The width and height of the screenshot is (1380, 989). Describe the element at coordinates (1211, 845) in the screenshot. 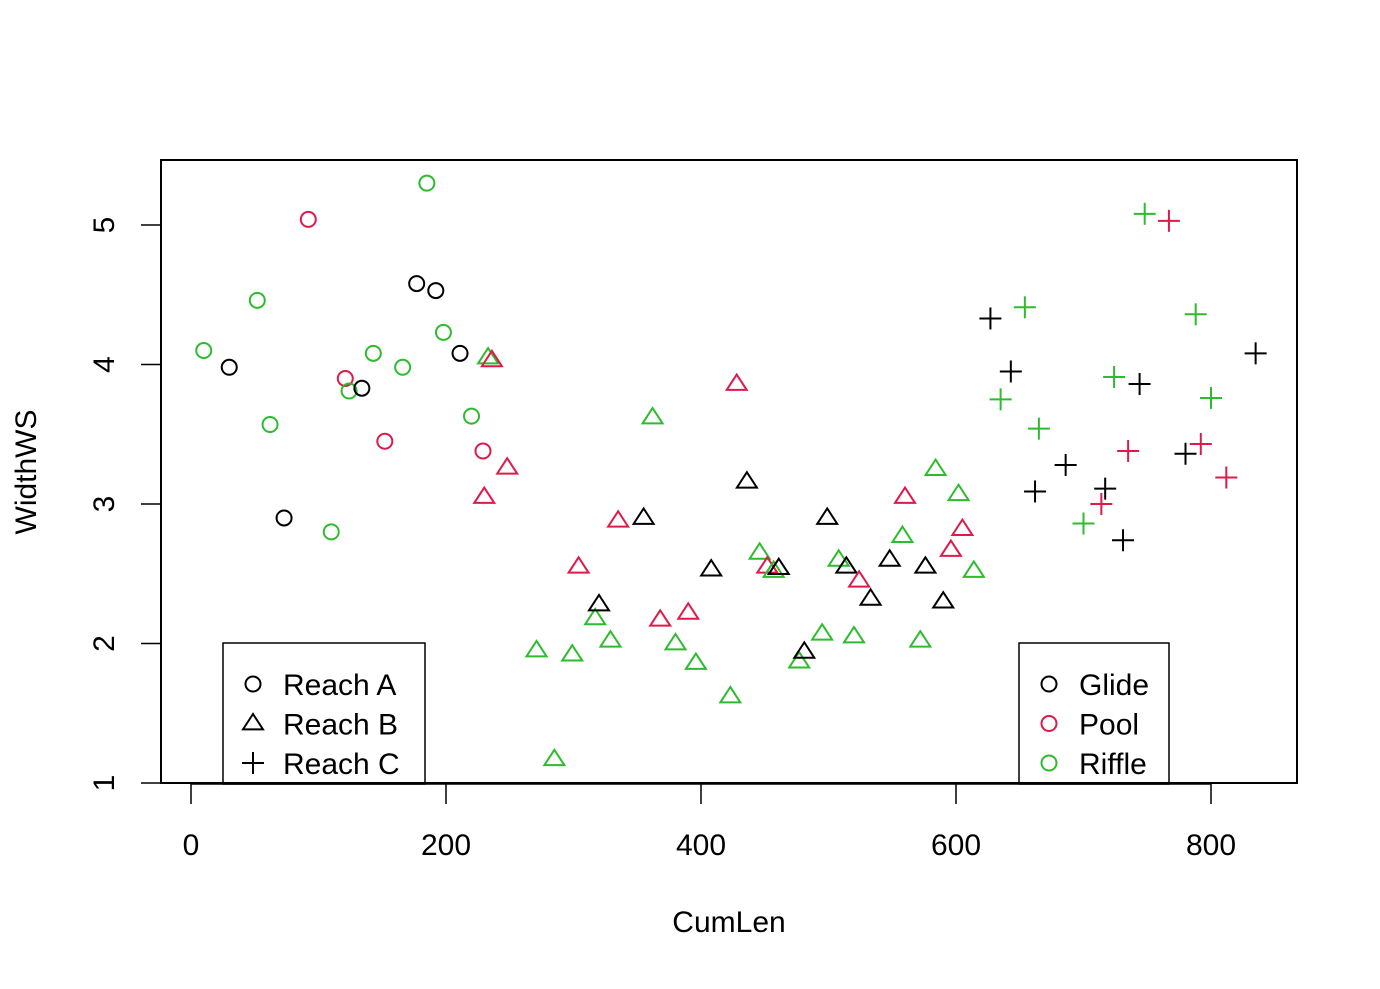

I see `x-tick-label: 800` at that location.